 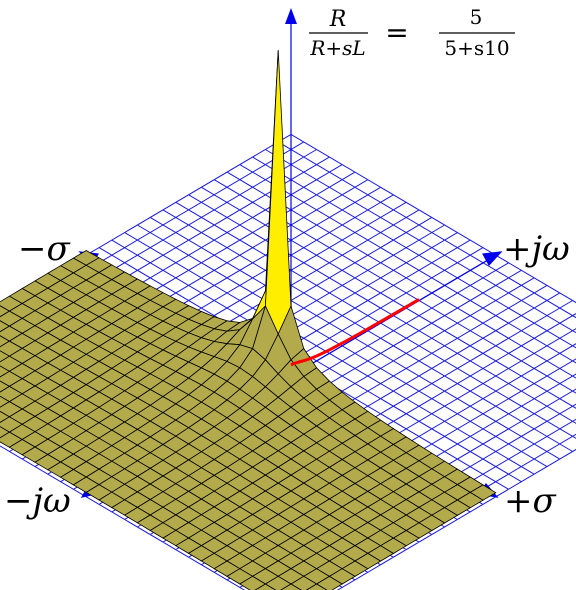 What do you see at coordinates (337, 48) in the screenshot?
I see `lhs-denominator: R+sL` at bounding box center [337, 48].